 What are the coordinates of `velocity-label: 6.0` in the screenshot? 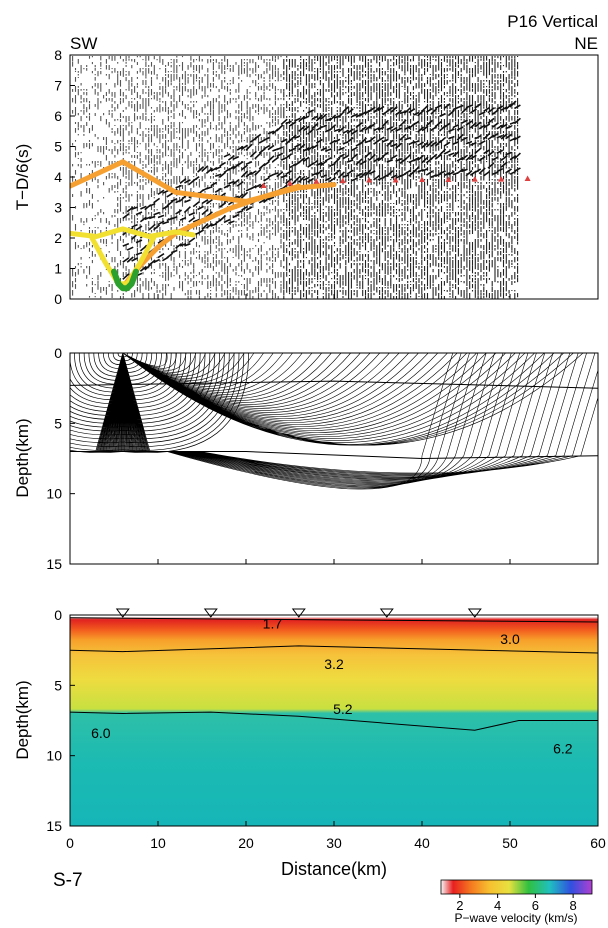 It's located at (101, 733).